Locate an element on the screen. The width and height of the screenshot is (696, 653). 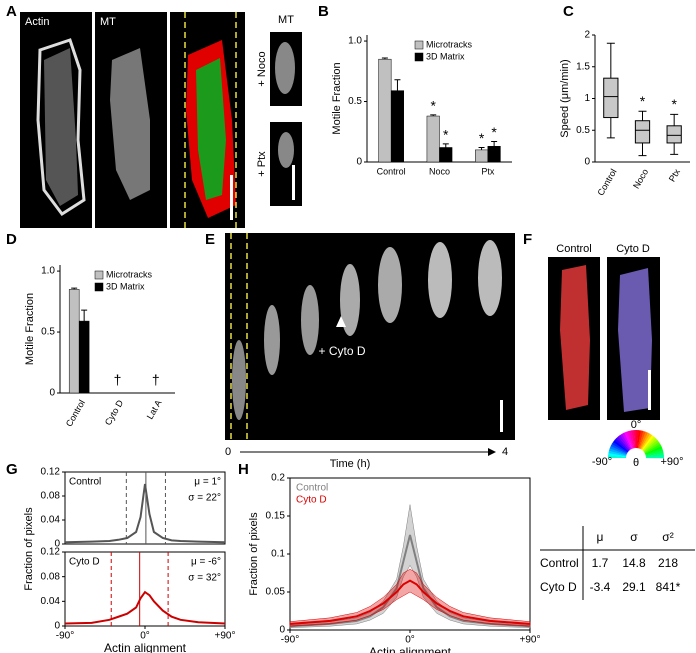
plot-frame is located at coordinates (145, 508).